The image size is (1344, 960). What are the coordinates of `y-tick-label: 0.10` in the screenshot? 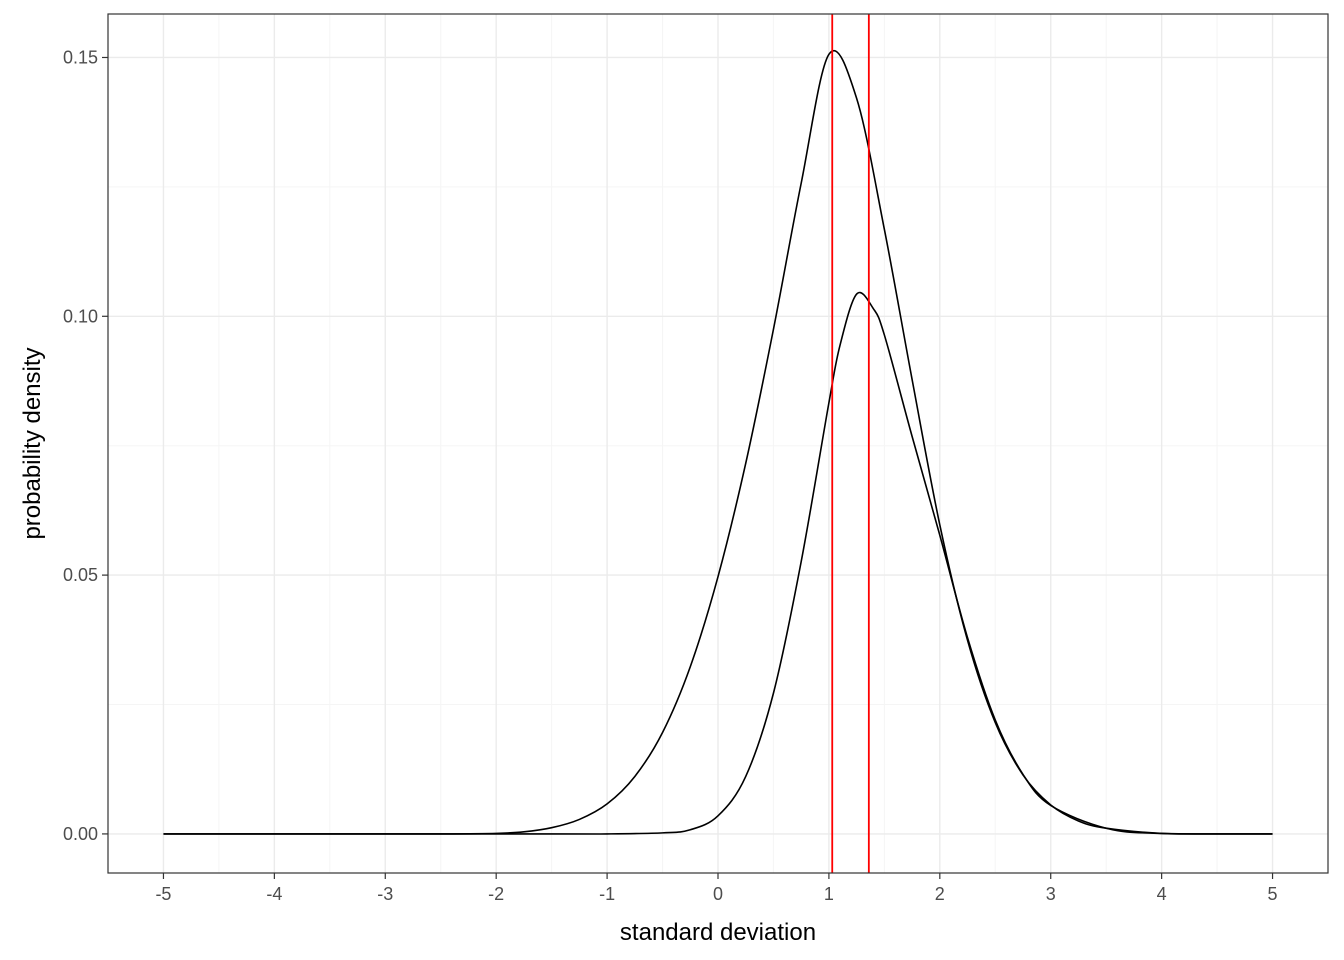 It's located at (80, 316).